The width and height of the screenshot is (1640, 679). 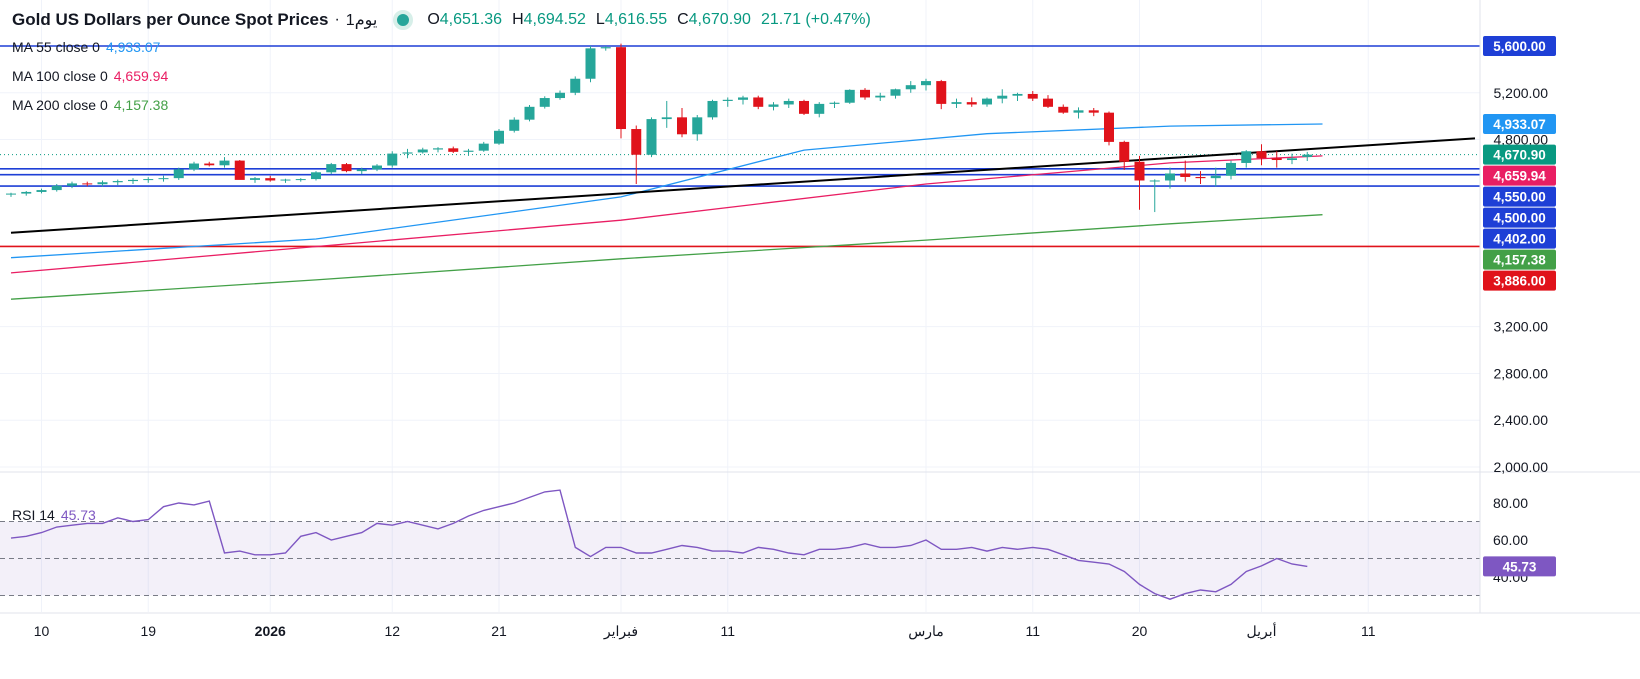 What do you see at coordinates (1519, 218) in the screenshot?
I see `price-tag-label: 4,500.00` at bounding box center [1519, 218].